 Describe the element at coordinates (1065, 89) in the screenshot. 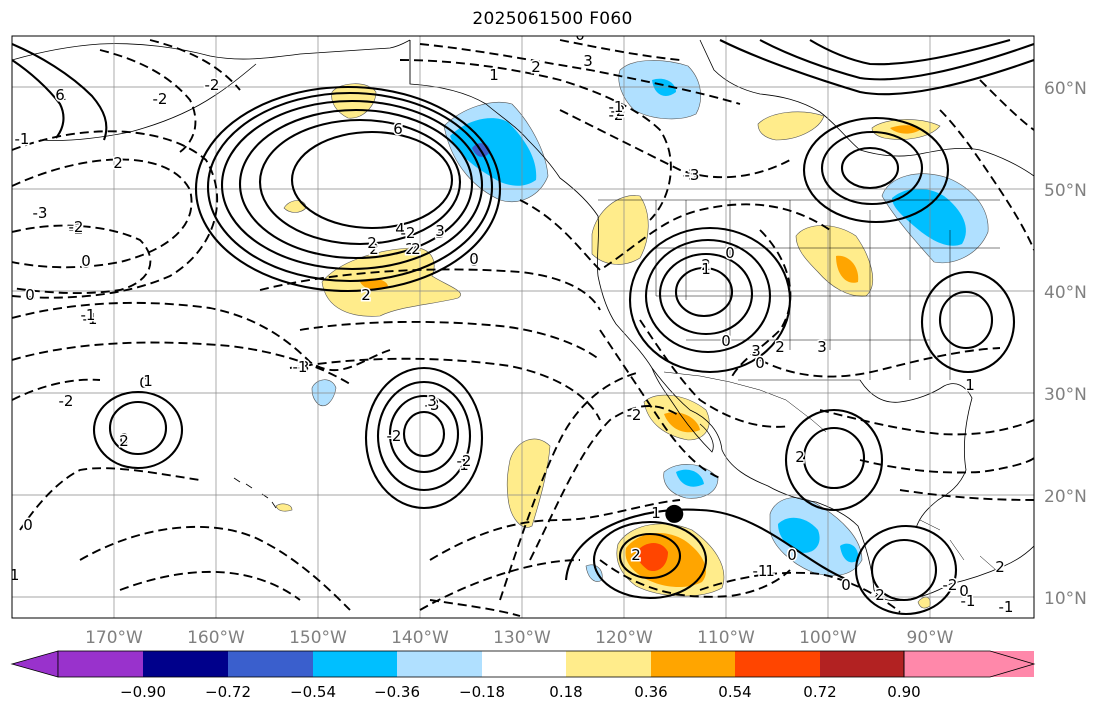

I see `lat-label: 60°N` at that location.